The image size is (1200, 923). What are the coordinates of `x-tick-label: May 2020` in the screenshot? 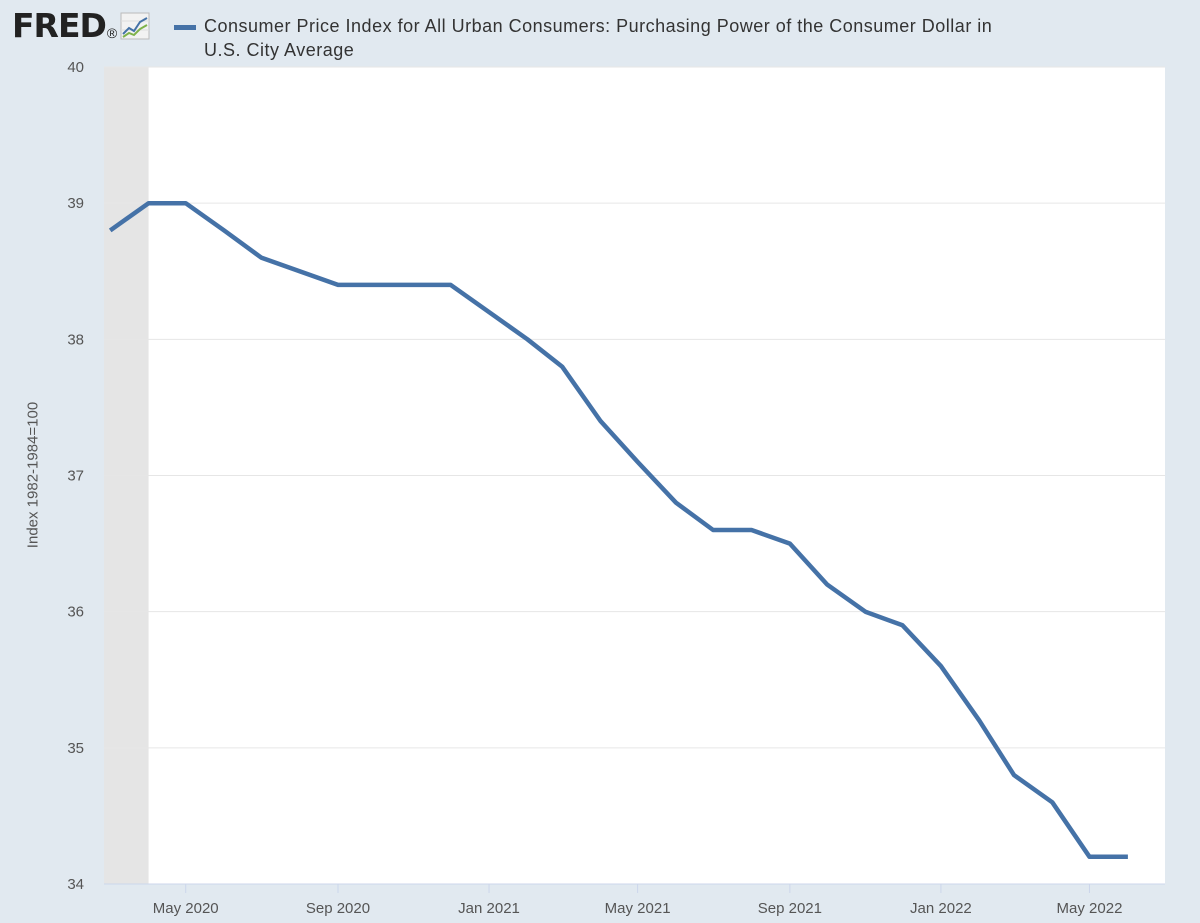 It's located at (186, 908).